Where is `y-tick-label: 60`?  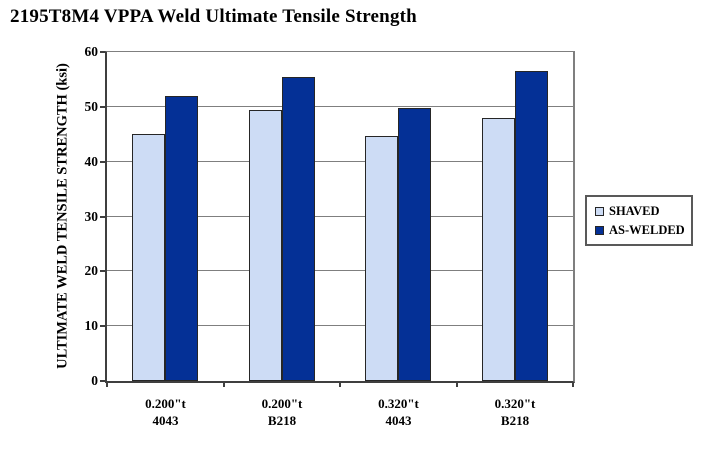 y-tick-label: 60 is located at coordinates (91, 51).